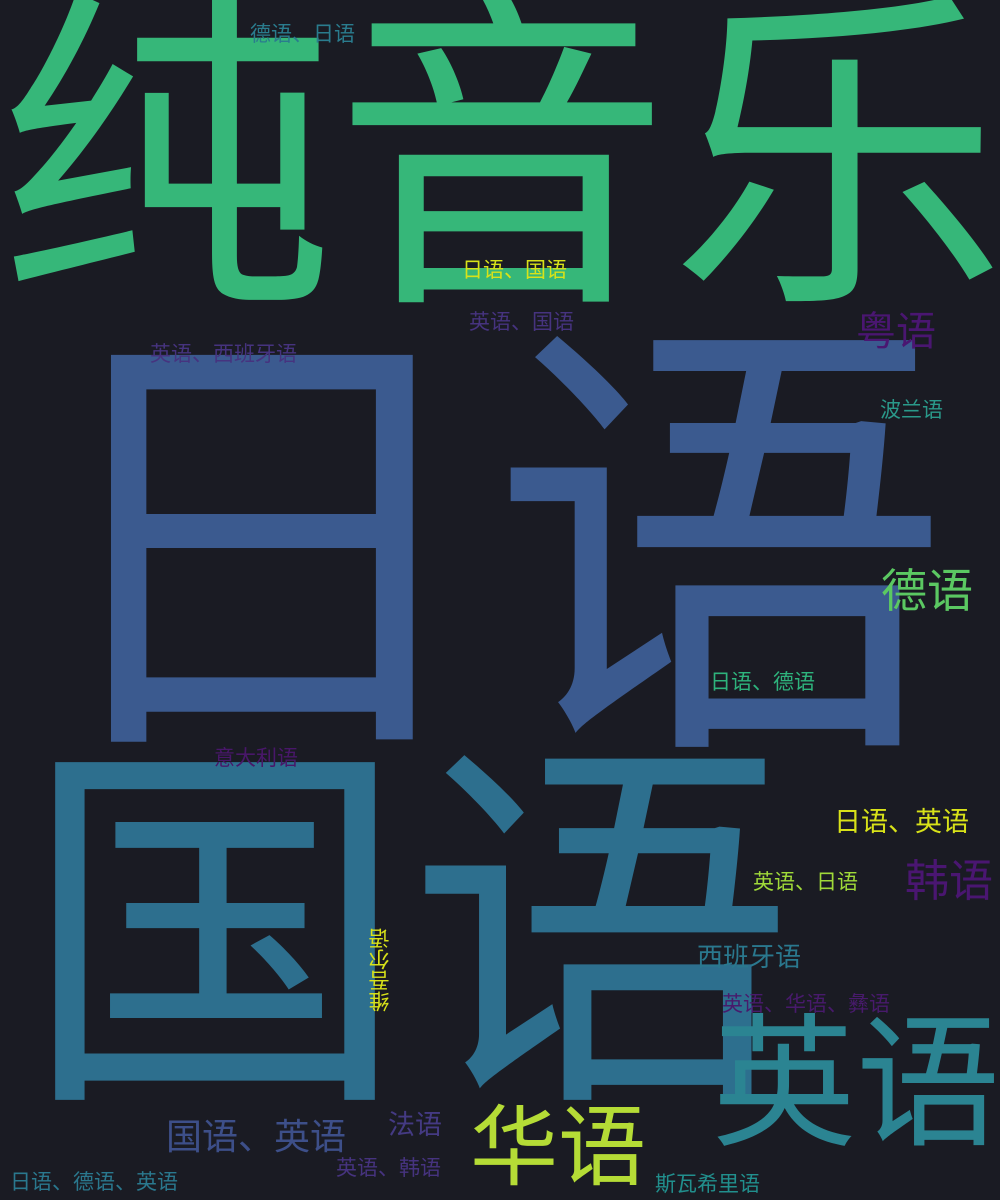 This screenshot has width=1000, height=1200. Describe the element at coordinates (805, 882) in the screenshot. I see `word-english-japanese: 英语、日语` at that location.